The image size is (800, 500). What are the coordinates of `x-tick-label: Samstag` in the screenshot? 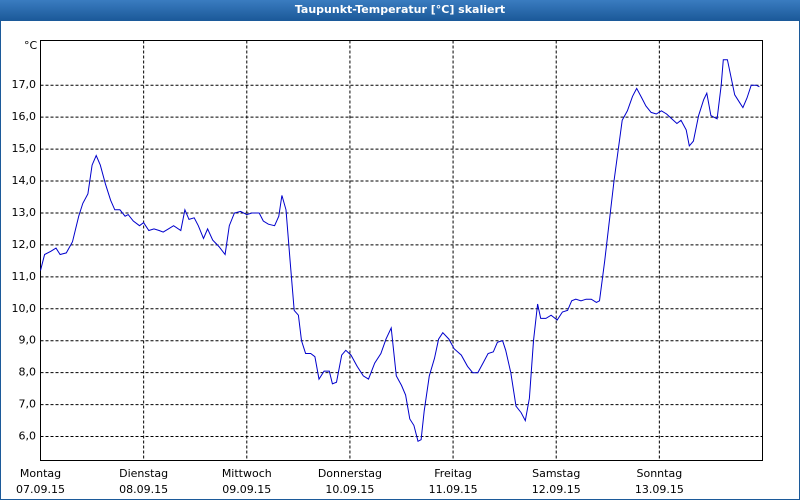 It's located at (556, 473).